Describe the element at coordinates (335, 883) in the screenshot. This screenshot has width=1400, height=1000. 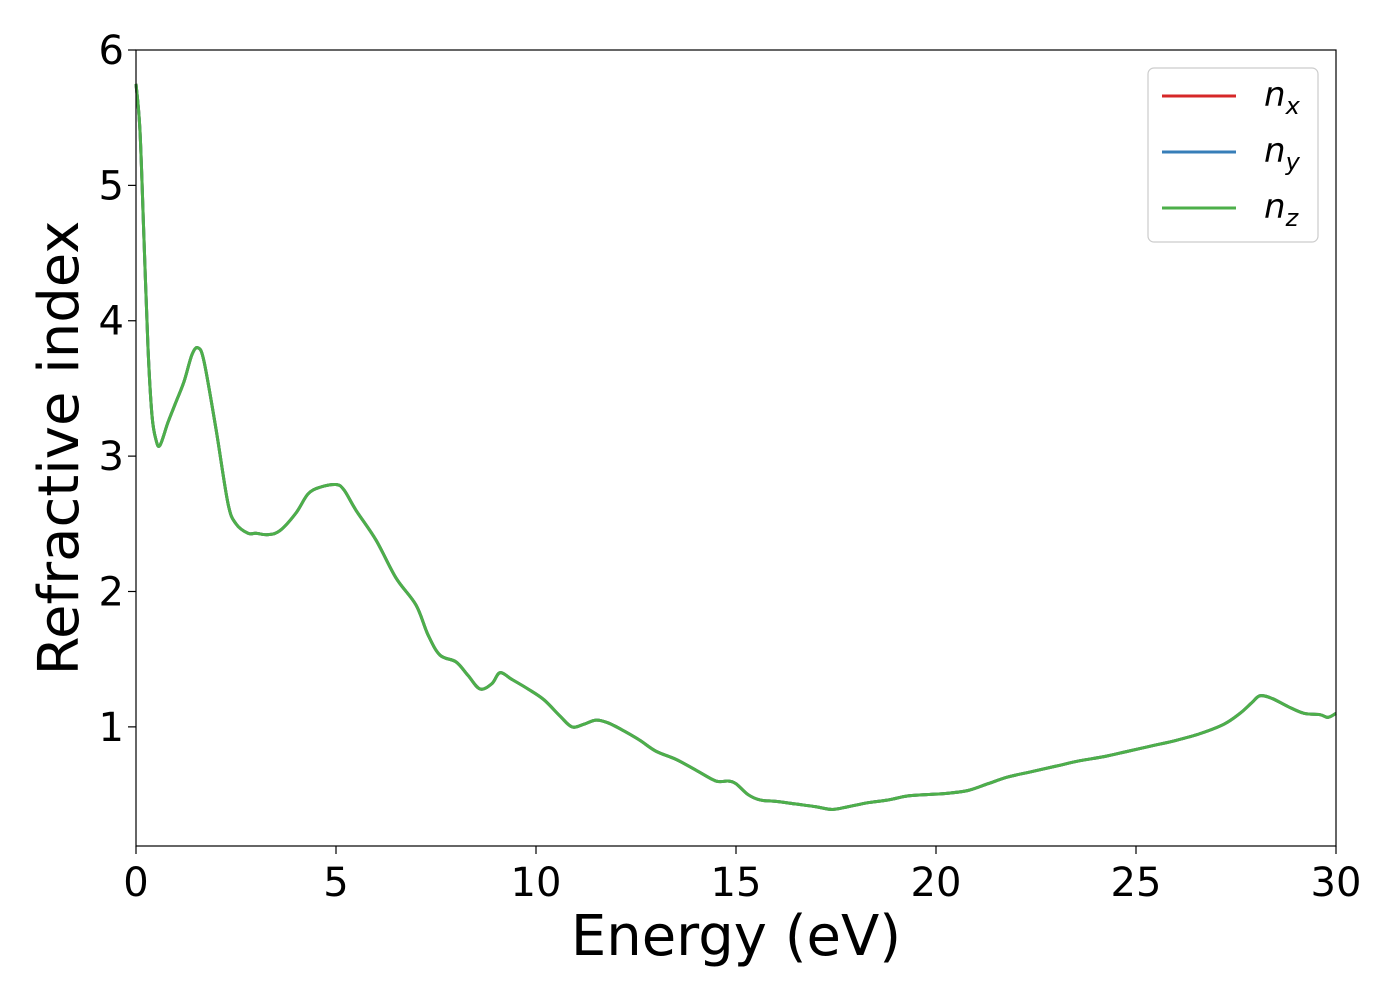
I see `x-tick-label: 5` at that location.